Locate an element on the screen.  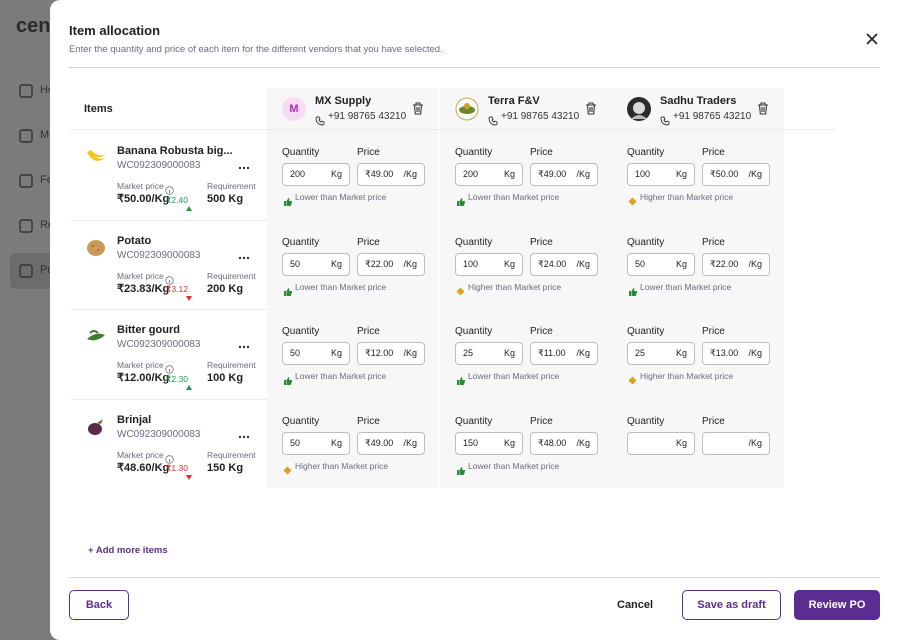
vendor-name: Terra F&V is located at coordinates (514, 101).